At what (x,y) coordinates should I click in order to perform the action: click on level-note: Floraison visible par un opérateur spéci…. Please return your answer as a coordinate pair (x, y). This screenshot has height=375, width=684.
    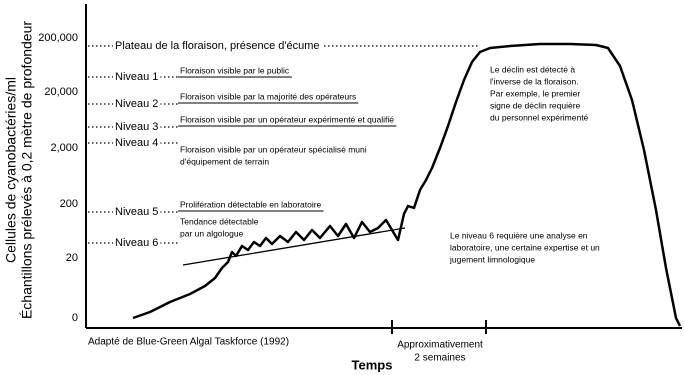
    Looking at the image, I should click on (273, 149).